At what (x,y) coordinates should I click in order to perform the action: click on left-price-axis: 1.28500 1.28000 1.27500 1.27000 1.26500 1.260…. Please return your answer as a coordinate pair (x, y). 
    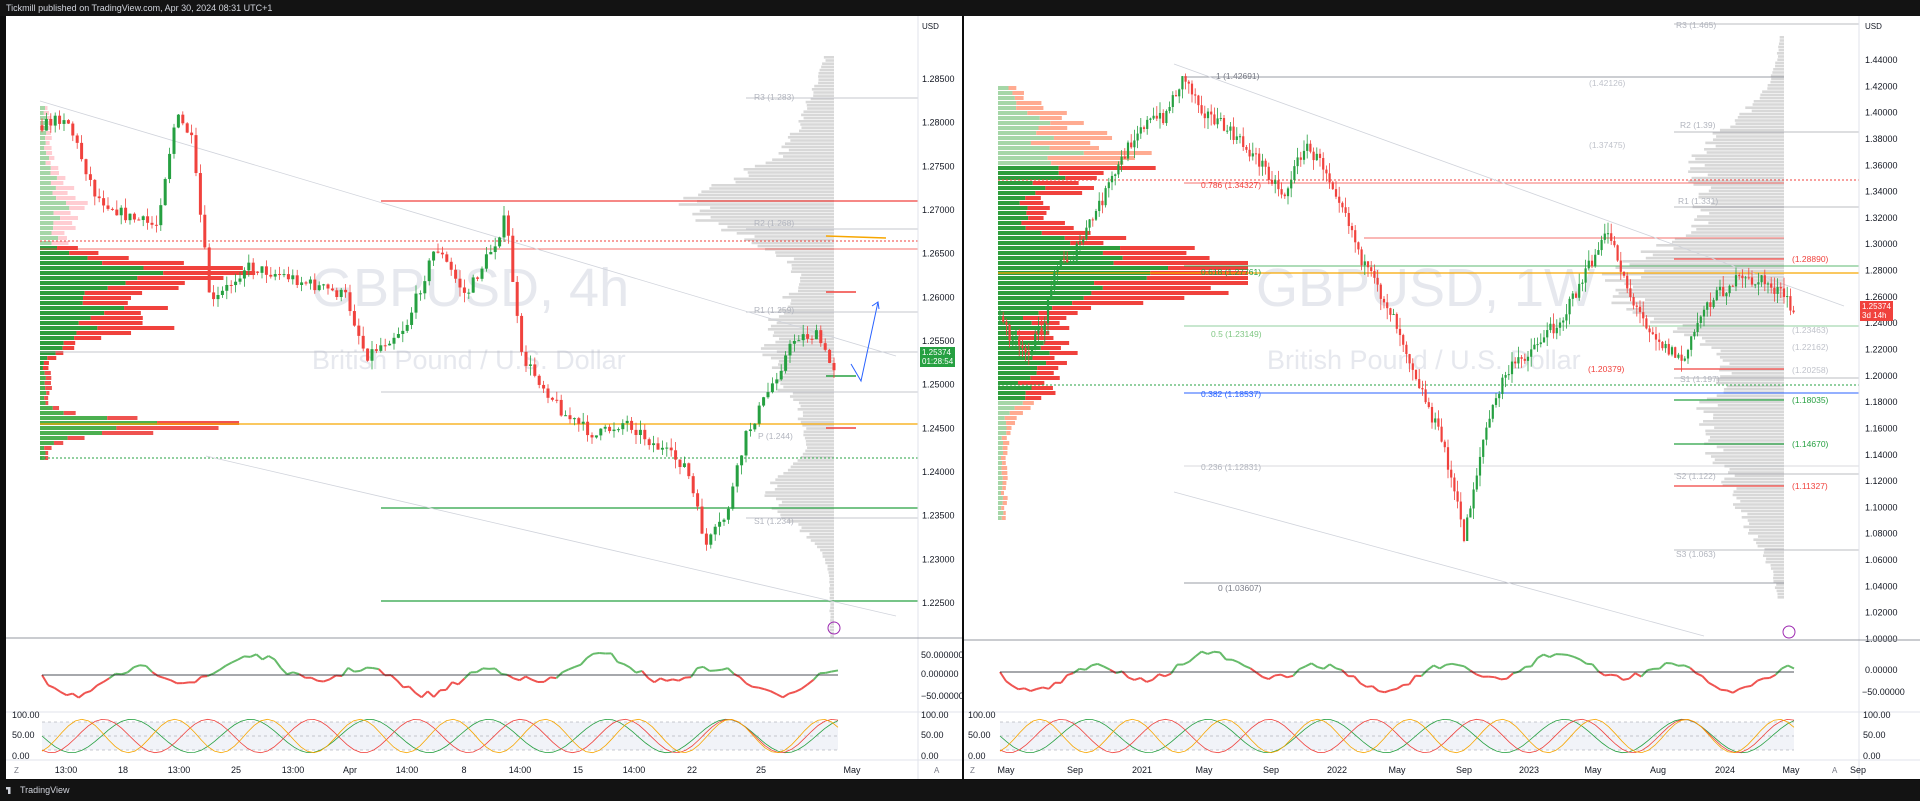
    Looking at the image, I should click on (938, 341).